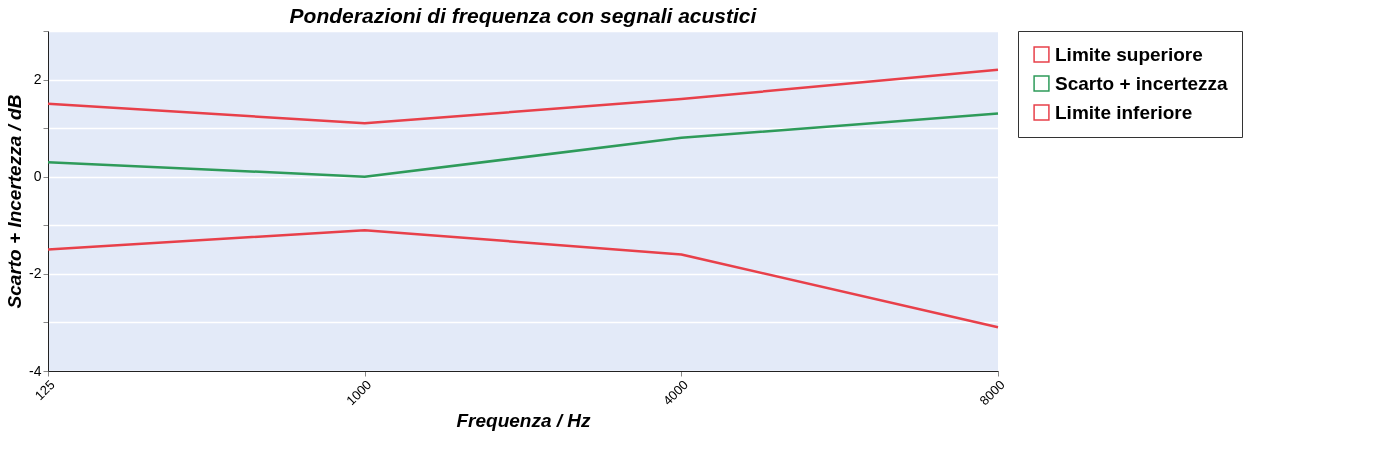  Describe the element at coordinates (1129, 54) in the screenshot. I see `legend-label: Limite superiore` at that location.